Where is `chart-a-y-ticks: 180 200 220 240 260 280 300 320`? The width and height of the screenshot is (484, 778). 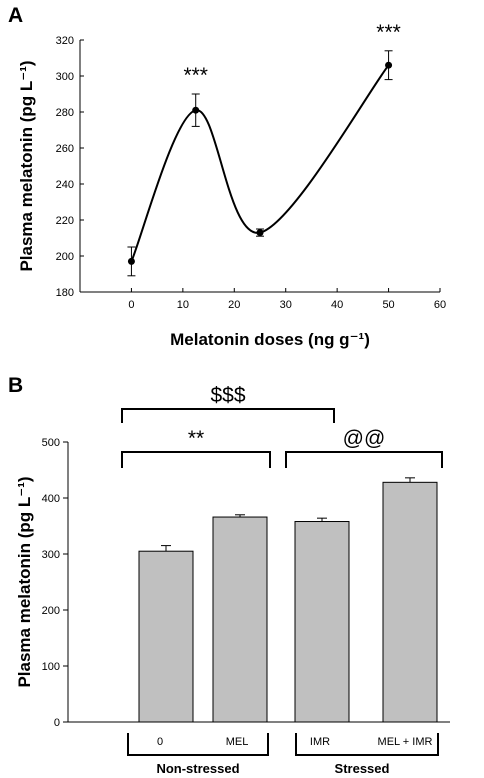
chart-a-y-ticks: 180 200 220 240 260 280 300 320 is located at coordinates (70, 167).